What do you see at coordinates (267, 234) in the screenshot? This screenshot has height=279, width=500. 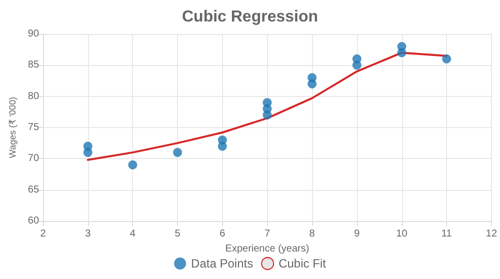 I see `x-tick-label: 7` at bounding box center [267, 234].